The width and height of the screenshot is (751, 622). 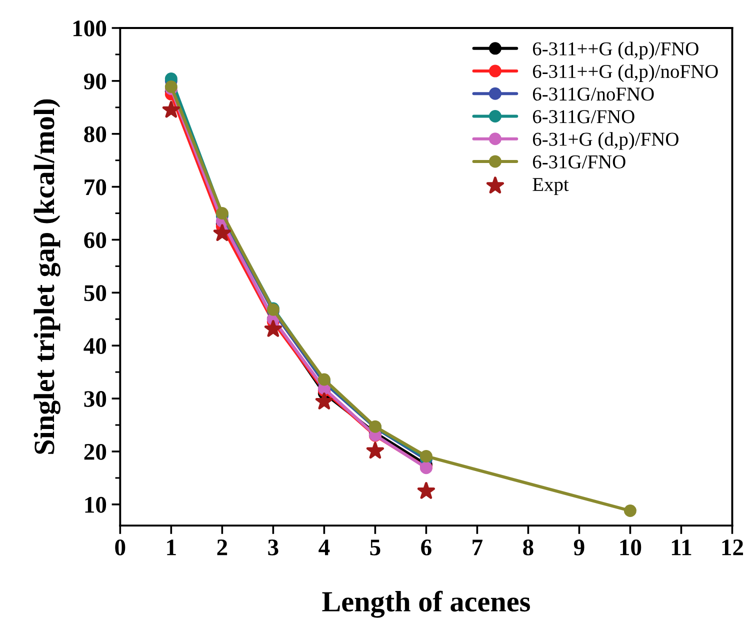 What do you see at coordinates (426, 548) in the screenshot?
I see `x-tick-label: 6` at bounding box center [426, 548].